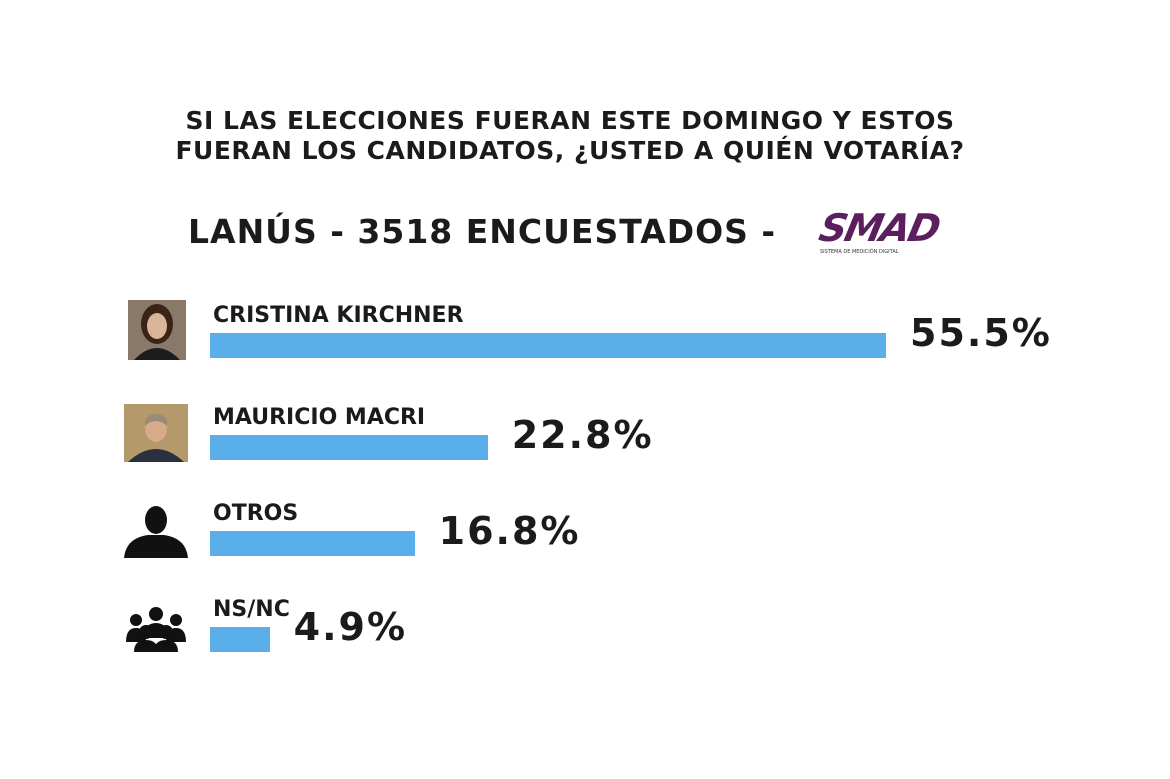 This screenshot has height=779, width=1170. I want to click on group-icon, so click(156, 629).